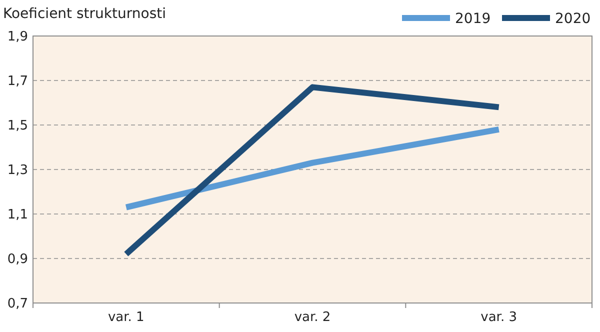 The width and height of the screenshot is (600, 332). Describe the element at coordinates (84, 14) in the screenshot. I see `y-axis-title: Koeficient strukturnosti` at that location.